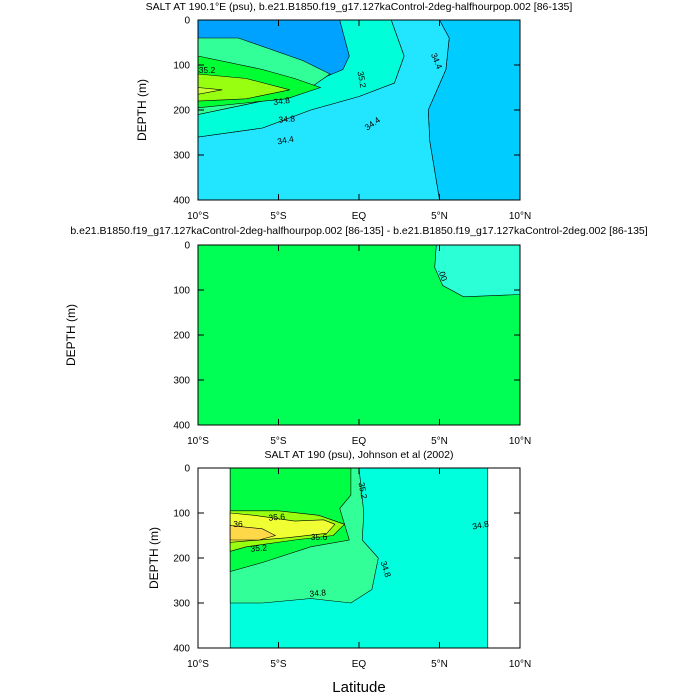 This screenshot has height=700, width=700. I want to click on x-axis-label: Latitude, so click(358, 687).